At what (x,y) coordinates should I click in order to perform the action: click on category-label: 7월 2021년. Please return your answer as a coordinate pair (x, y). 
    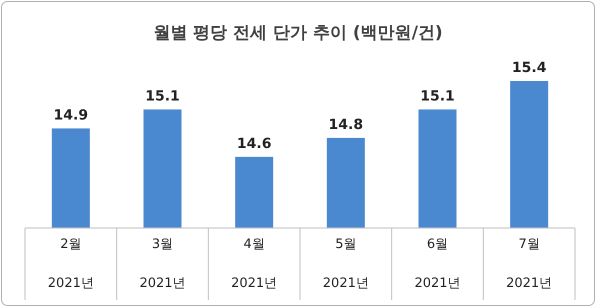
    Looking at the image, I should click on (529, 264).